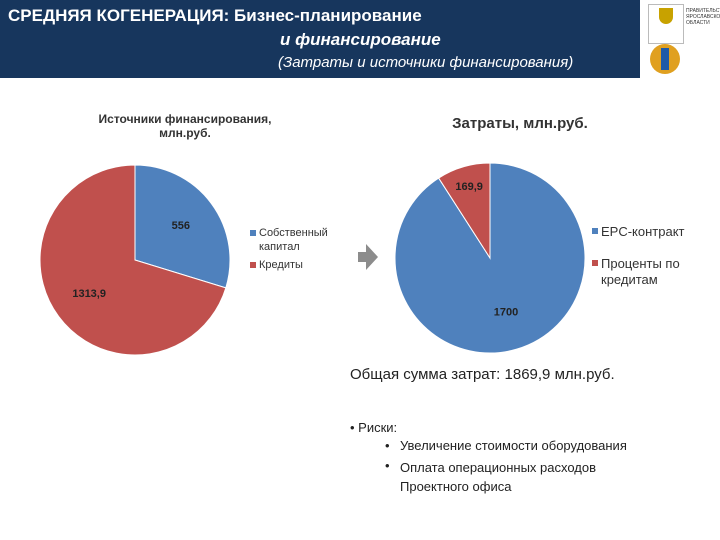  Describe the element at coordinates (185, 126) in the screenshot. I see `chart-title: Источники финансирования, млн.руб.` at that location.